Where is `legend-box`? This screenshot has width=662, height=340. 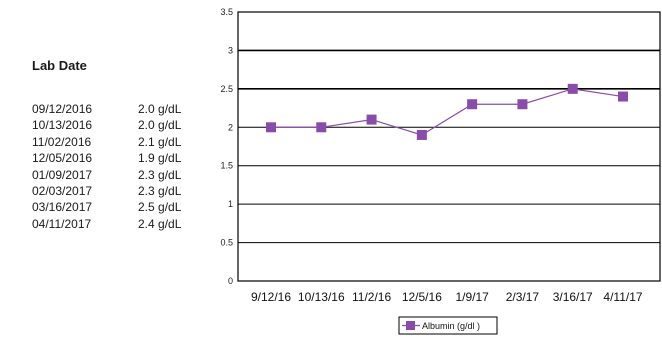 legend-box is located at coordinates (448, 325).